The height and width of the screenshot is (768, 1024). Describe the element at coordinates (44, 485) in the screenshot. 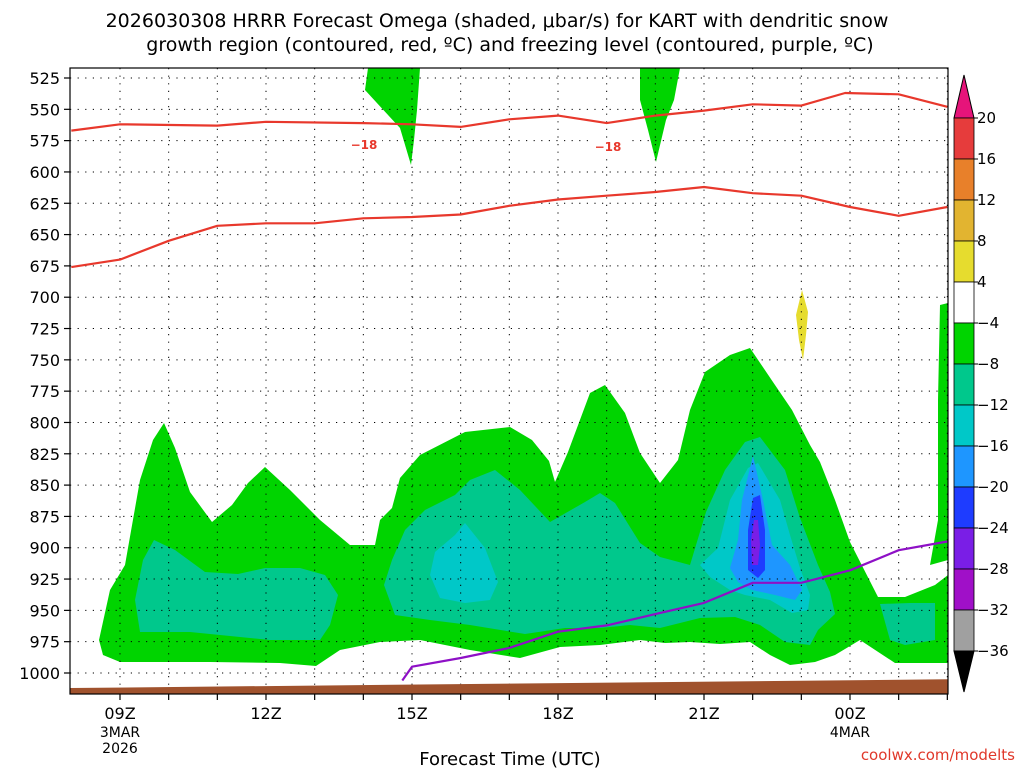

I see `y-tick-label: 850` at that location.